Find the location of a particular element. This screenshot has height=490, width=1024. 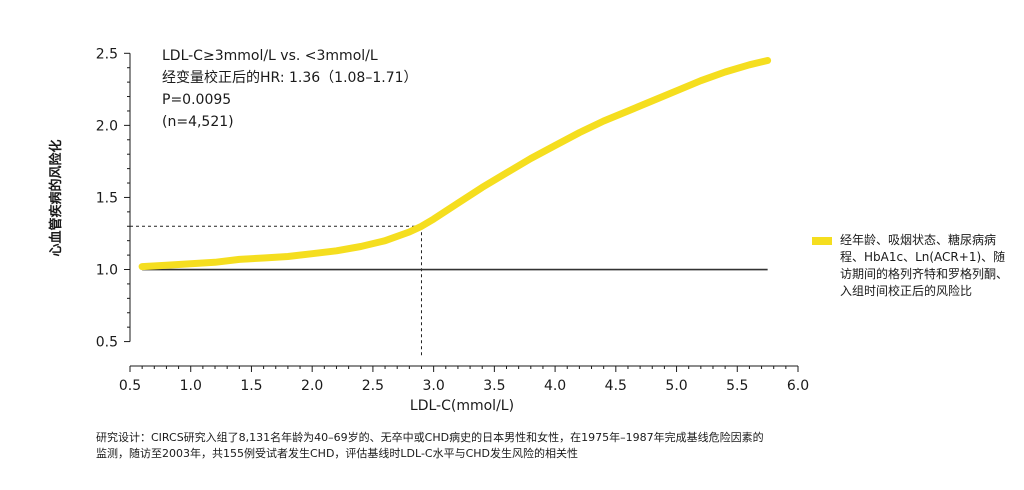

annotation-line: P=0.0095 is located at coordinates (196, 100).